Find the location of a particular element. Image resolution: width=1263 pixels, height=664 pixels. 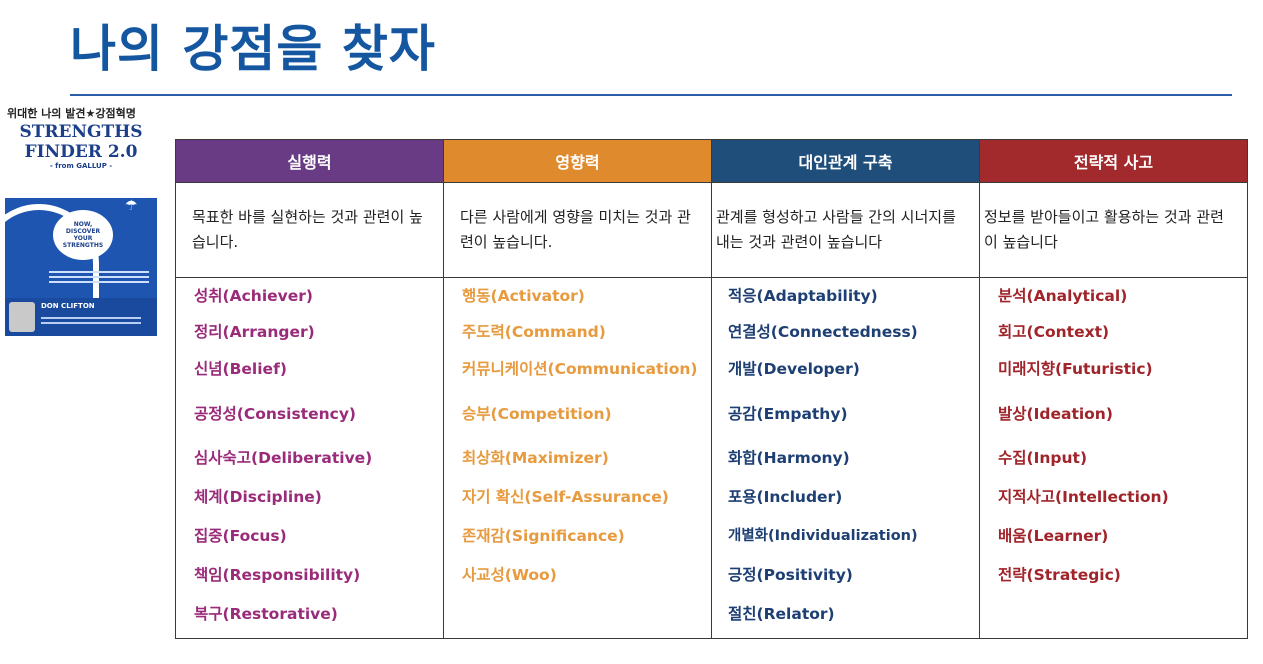

header-executing: 실행력 is located at coordinates (309, 161).